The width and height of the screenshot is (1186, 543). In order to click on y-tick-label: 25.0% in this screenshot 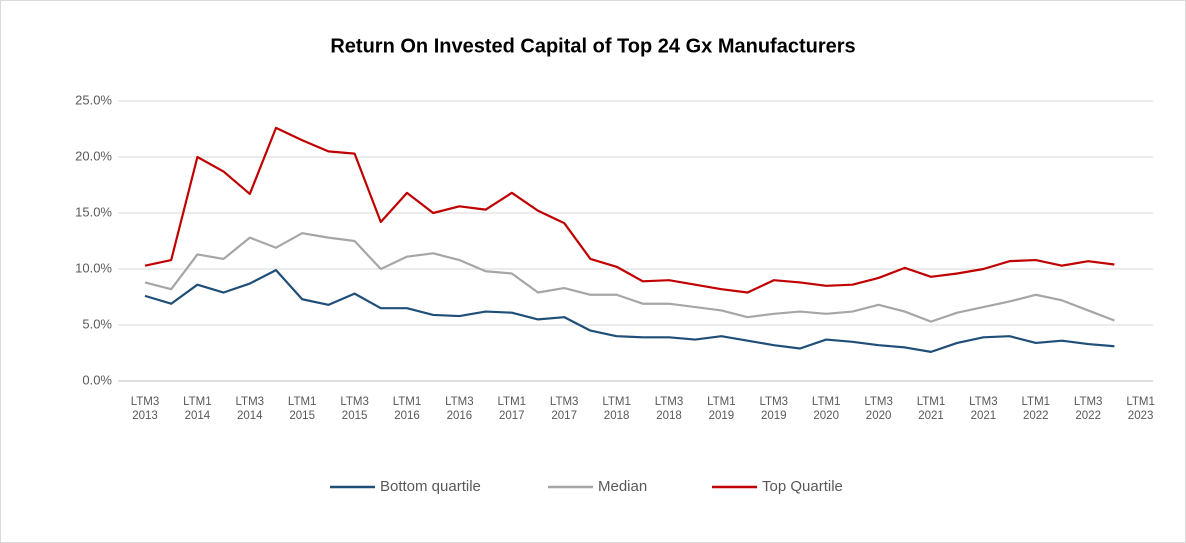, I will do `click(93, 99)`.